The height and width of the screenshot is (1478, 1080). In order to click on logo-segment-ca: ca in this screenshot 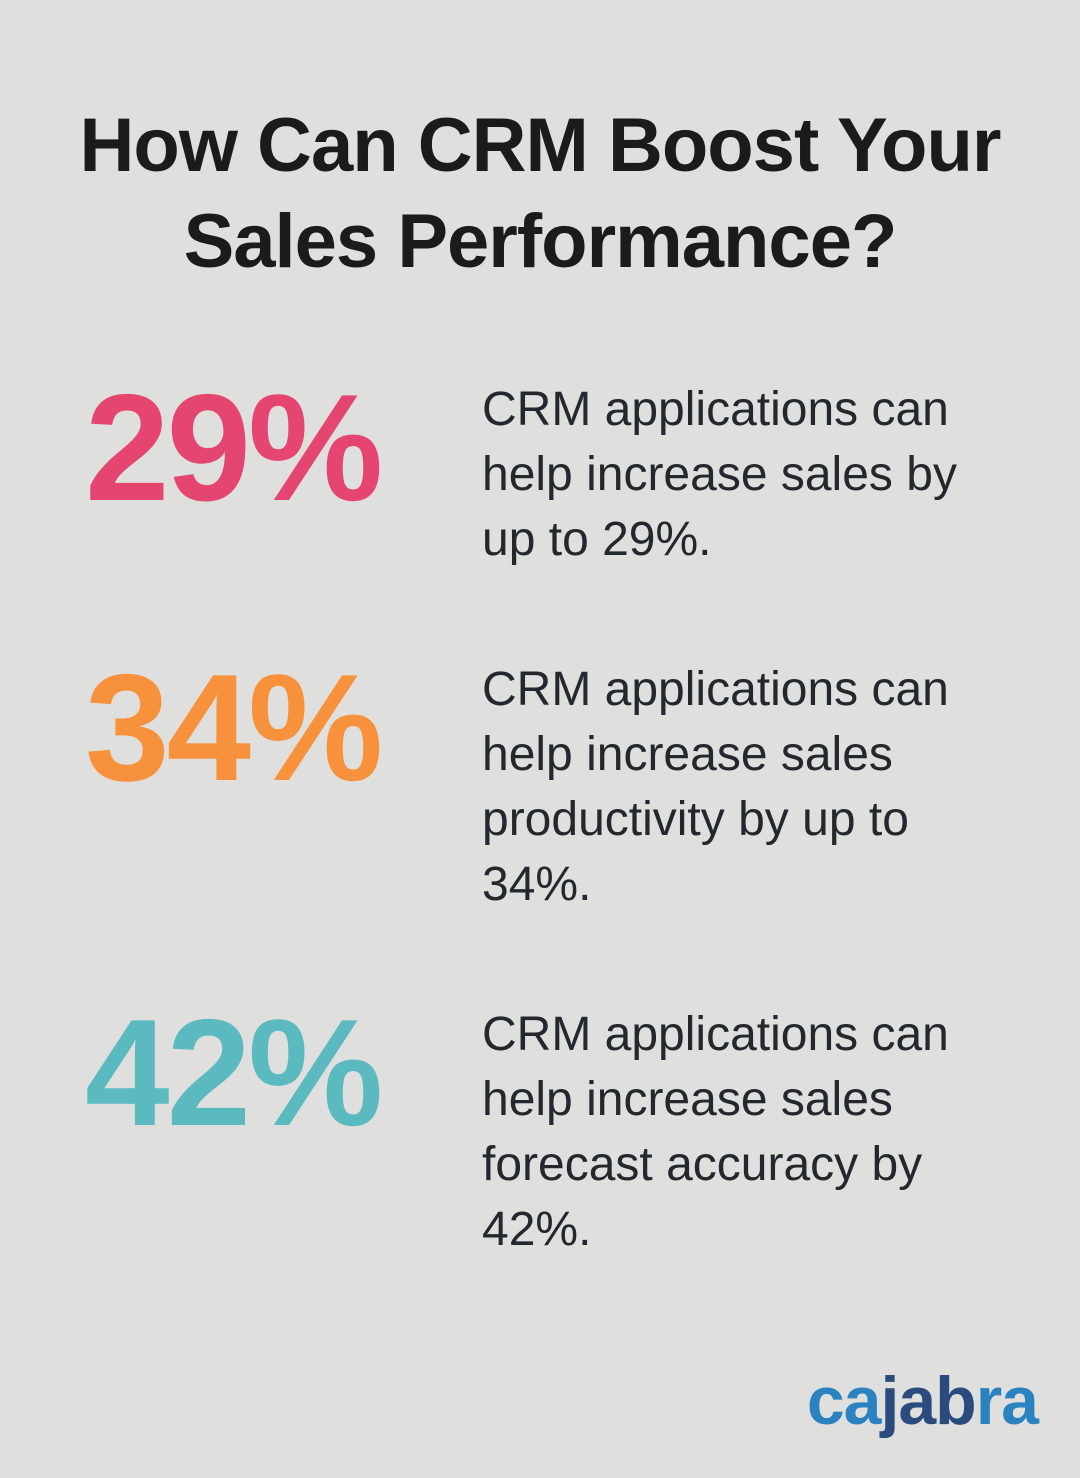, I will do `click(844, 1401)`.